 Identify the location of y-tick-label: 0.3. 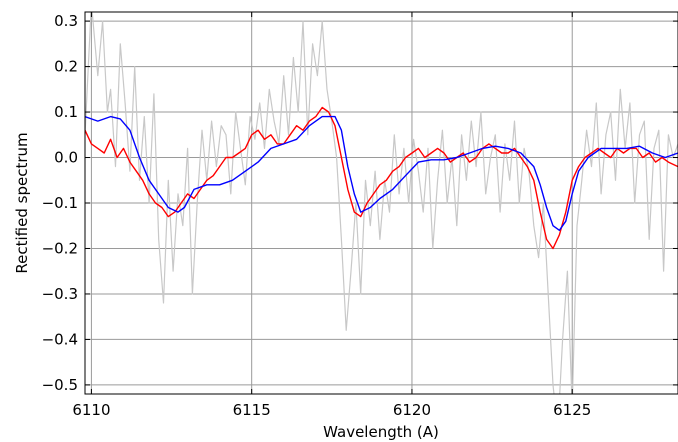
(66, 21).